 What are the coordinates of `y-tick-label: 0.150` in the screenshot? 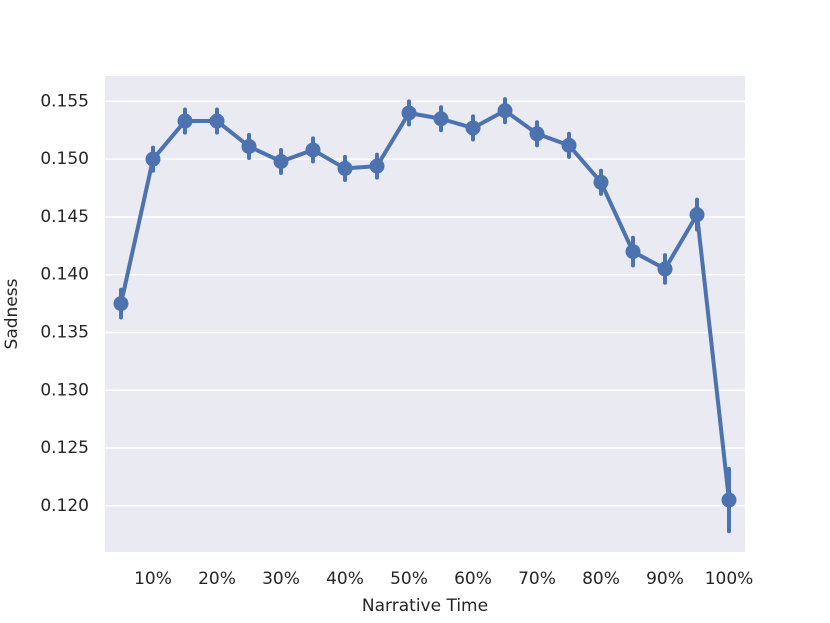 It's located at (64, 159).